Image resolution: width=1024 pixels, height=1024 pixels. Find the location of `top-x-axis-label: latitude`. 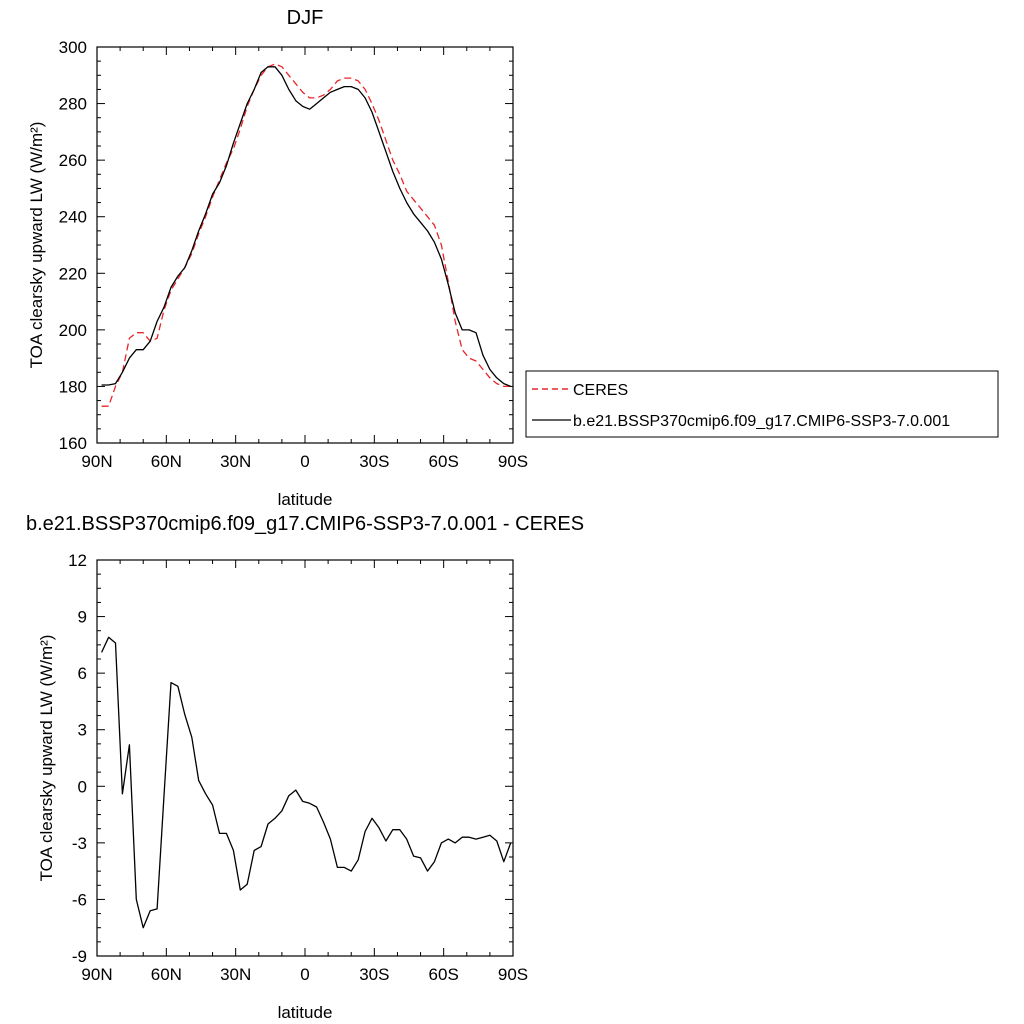

top-x-axis-label: latitude is located at coordinates (305, 499).